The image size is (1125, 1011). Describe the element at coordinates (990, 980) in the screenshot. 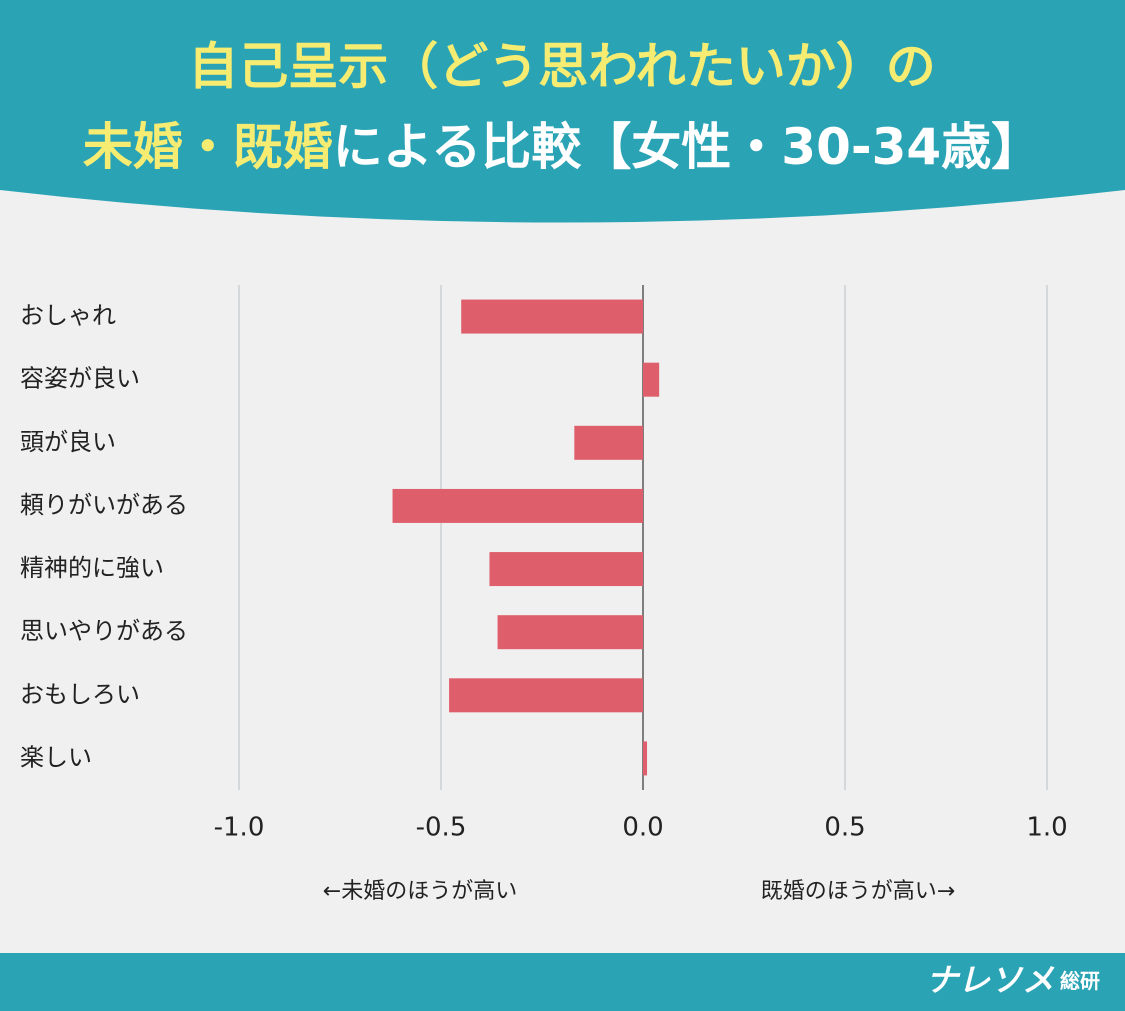

I see `brand-name: ナレソメ` at that location.